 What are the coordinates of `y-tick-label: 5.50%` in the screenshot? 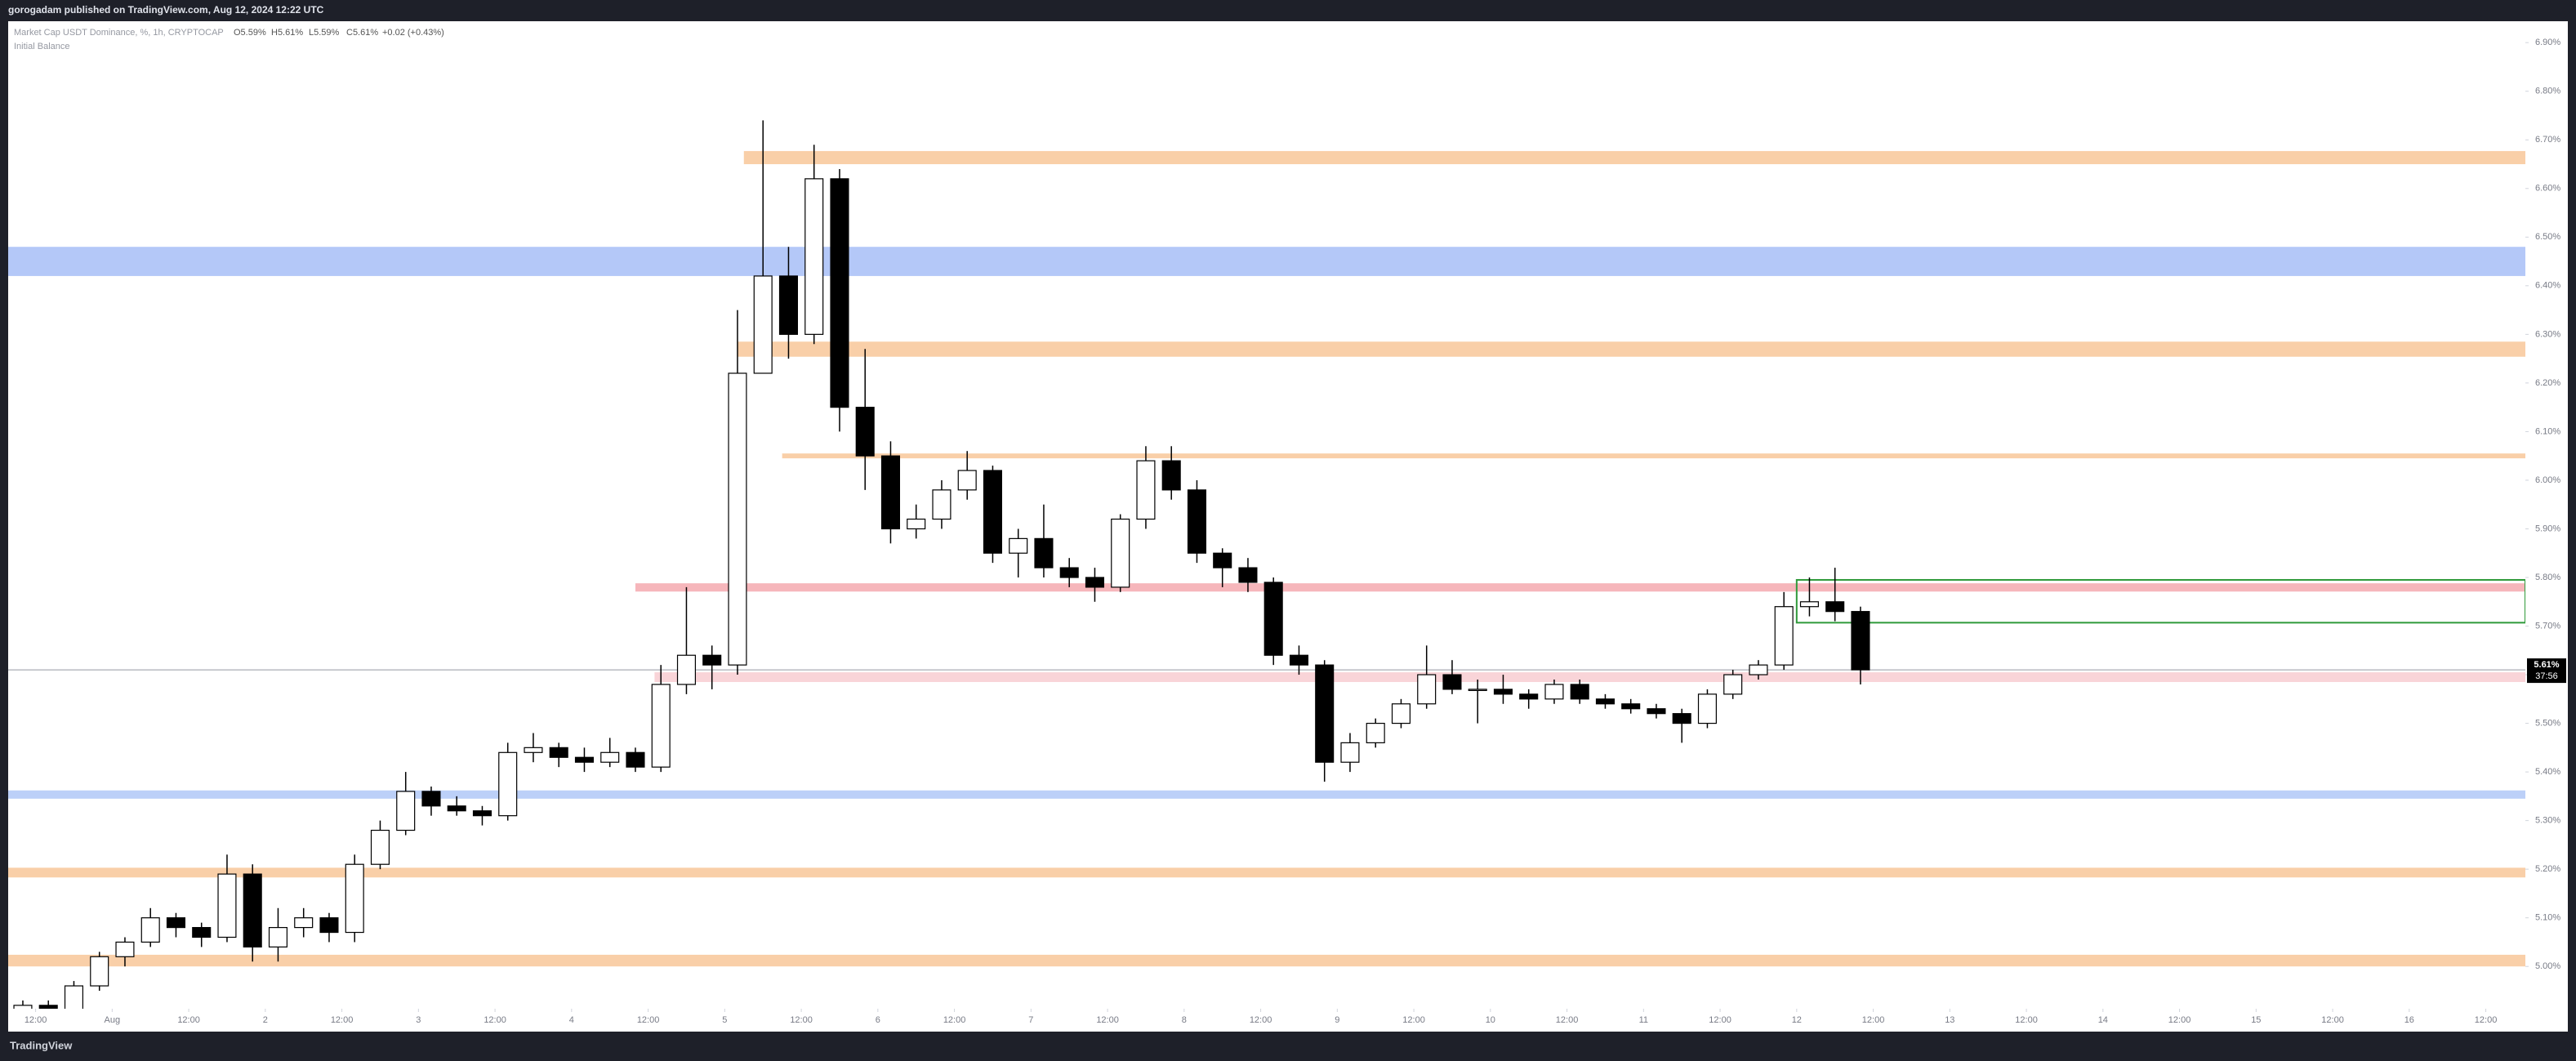 It's located at (2547, 723).